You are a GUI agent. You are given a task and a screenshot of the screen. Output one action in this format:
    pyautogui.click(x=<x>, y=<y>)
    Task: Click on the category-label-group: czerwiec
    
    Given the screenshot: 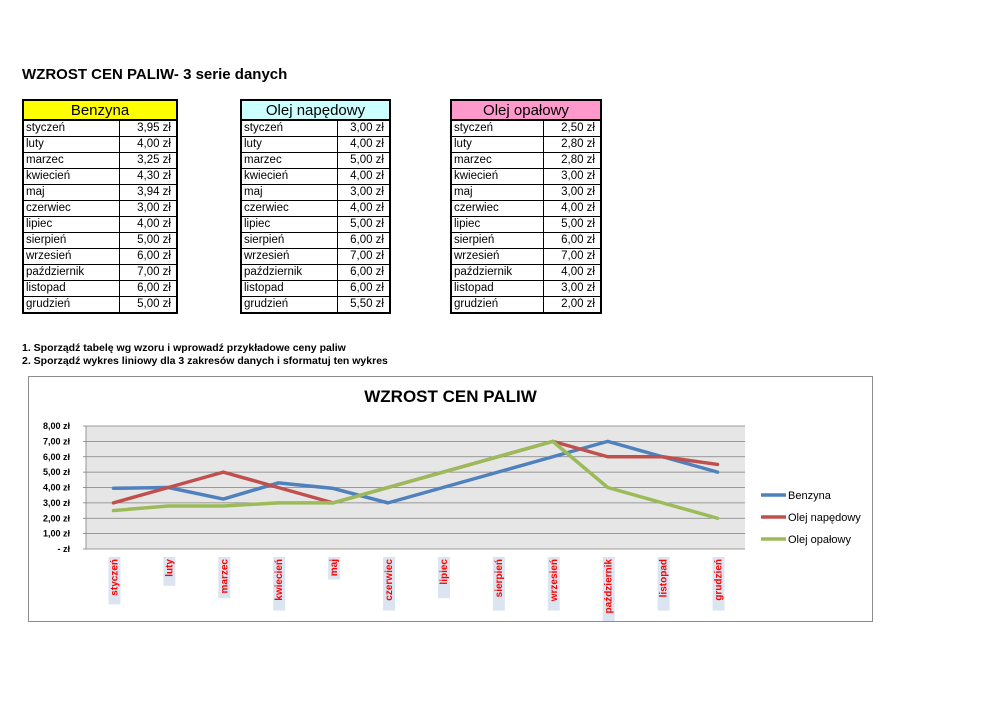 What is the action you would take?
    pyautogui.click(x=389, y=584)
    